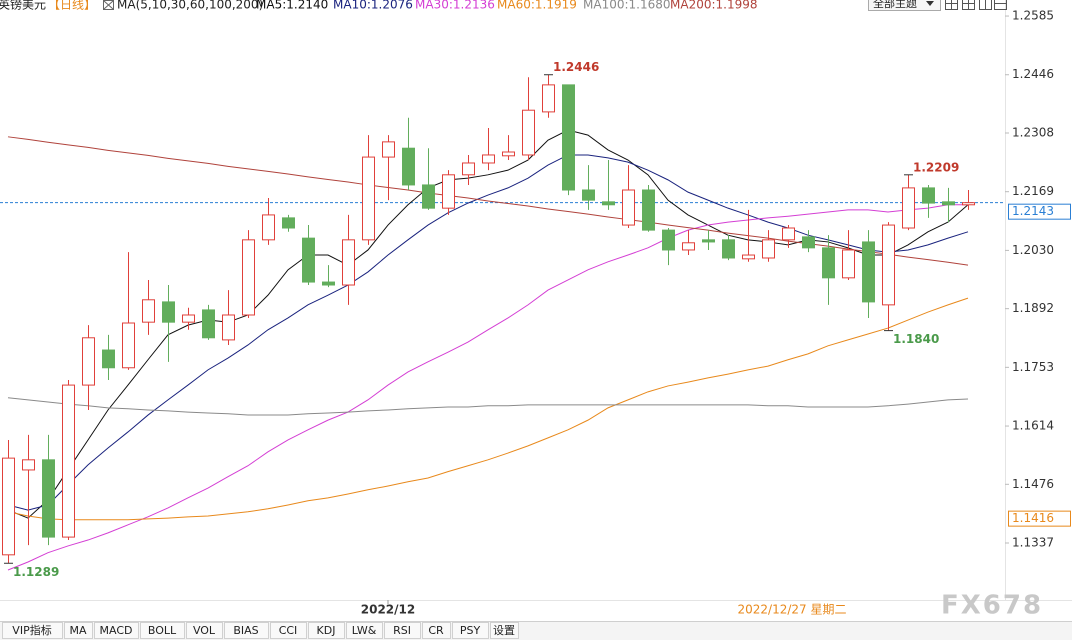 Image resolution: width=1072 pixels, height=640 pixels. What do you see at coordinates (576, 67) in the screenshot?
I see `extreme-label: 1.2446` at bounding box center [576, 67].